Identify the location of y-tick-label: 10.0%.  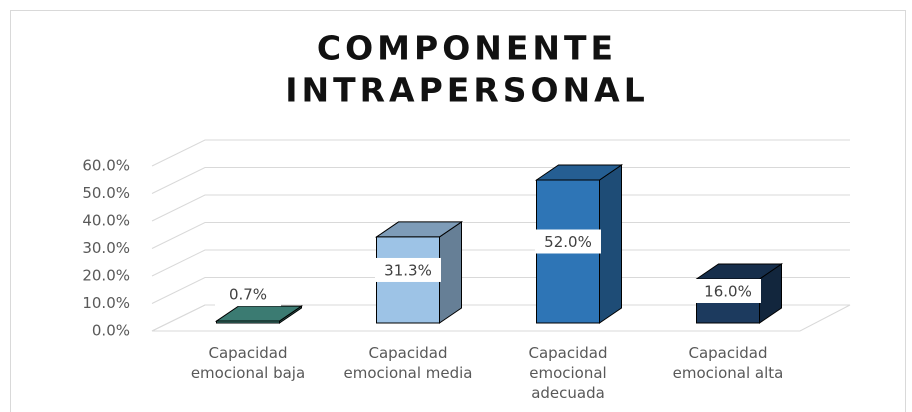
(106, 303).